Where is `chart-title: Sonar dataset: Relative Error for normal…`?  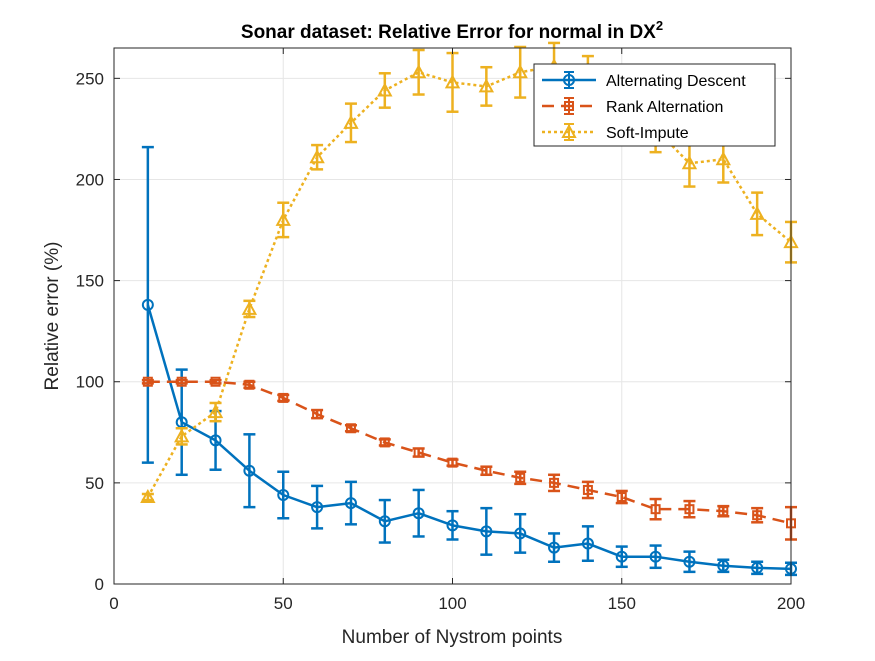
chart-title: Sonar dataset: Relative Error for normal… is located at coordinates (452, 30).